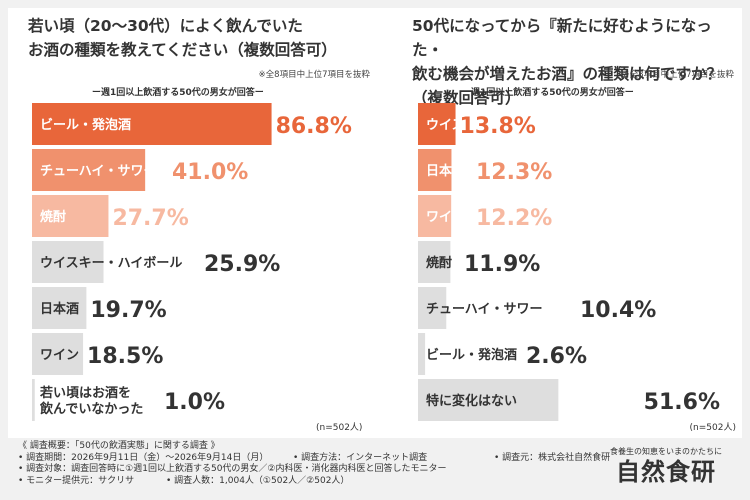  What do you see at coordinates (502, 264) in the screenshot?
I see `value-label: 11.9%` at bounding box center [502, 264].